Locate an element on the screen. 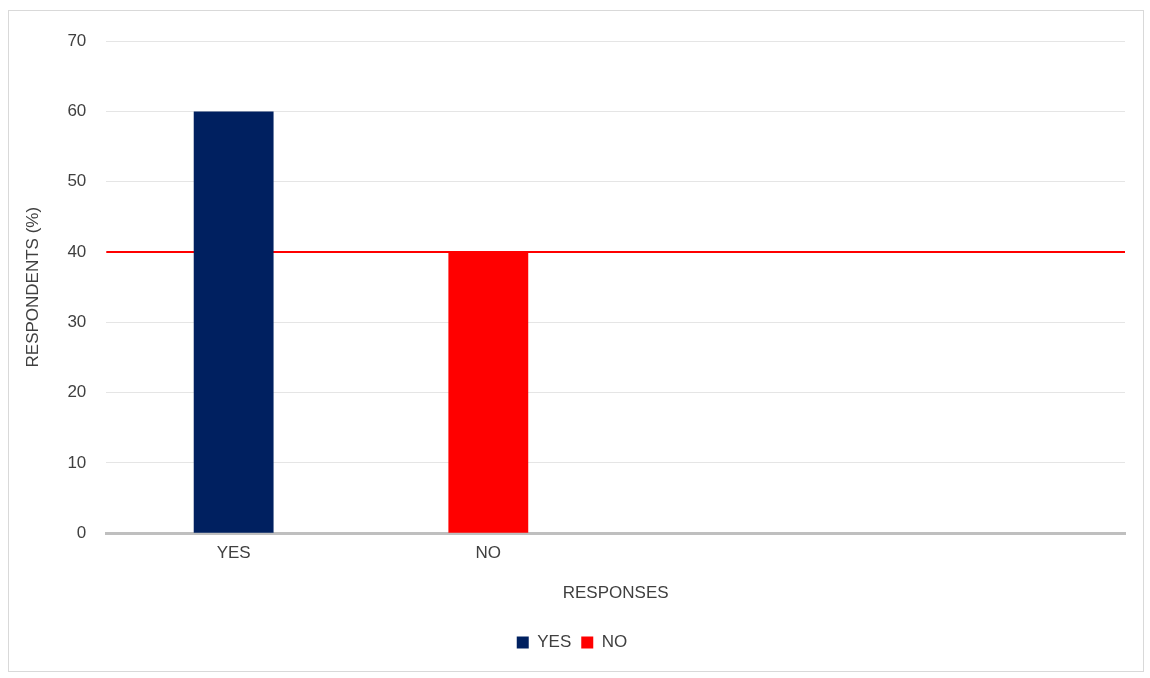 This screenshot has width=1150, height=678. y-tick-label: 40 is located at coordinates (77, 251).